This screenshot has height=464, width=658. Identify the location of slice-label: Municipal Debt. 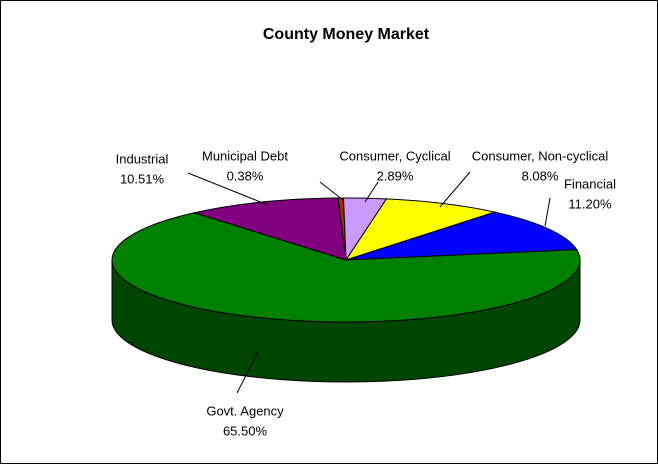
(245, 155).